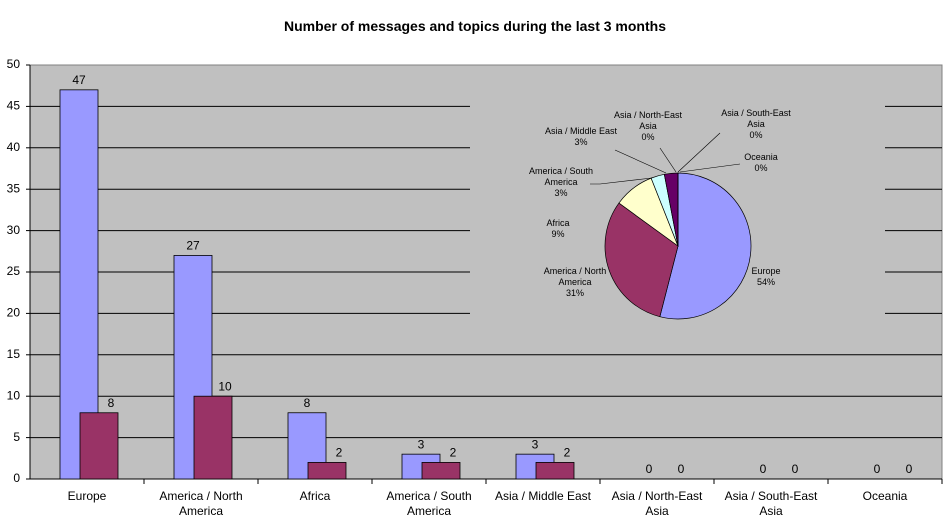 The image size is (950, 530). I want to click on value-label: 47, so click(79, 80).